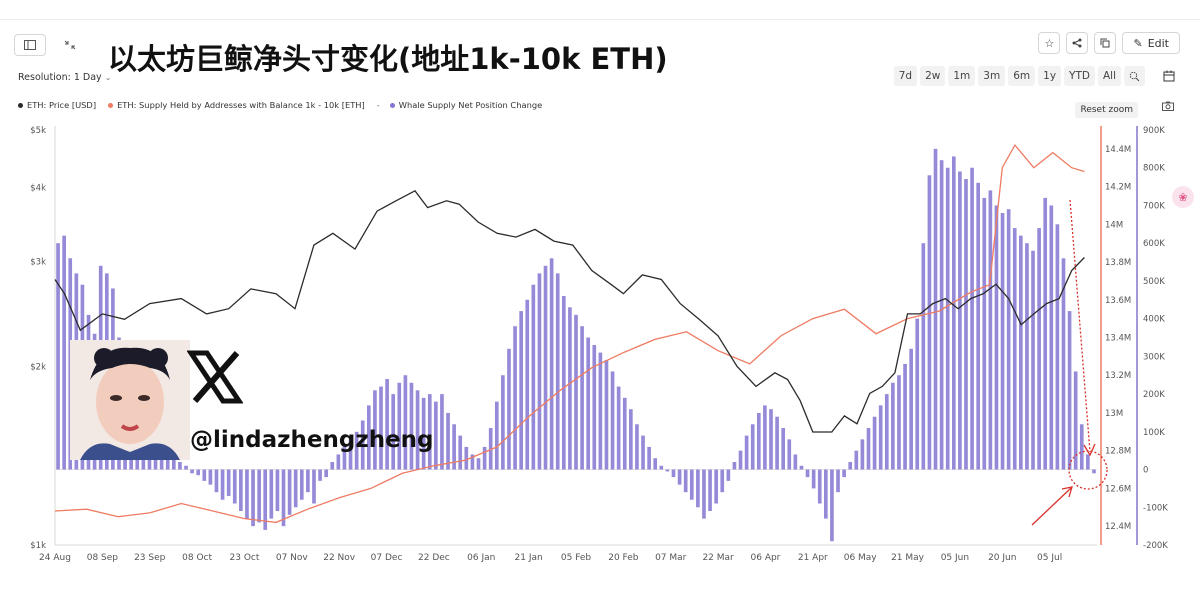  I want to click on edit-label: Edit, so click(1158, 43).